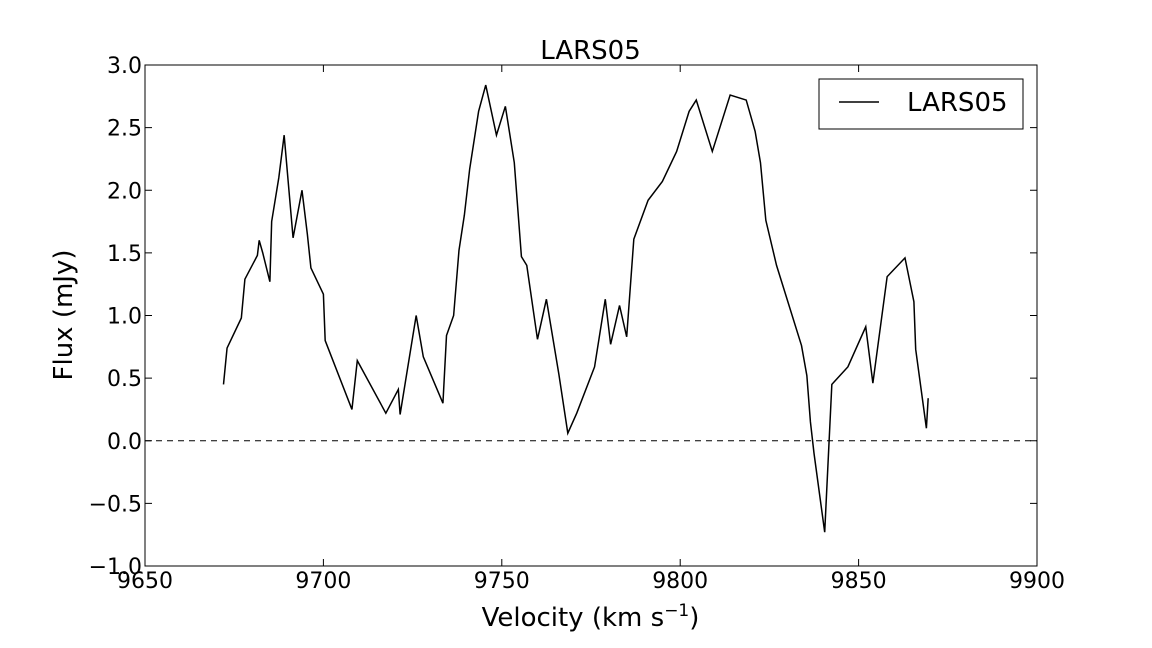 This screenshot has height=648, width=1152. Describe the element at coordinates (957, 103) in the screenshot. I see `legend-label-lars05: LARS05` at that location.